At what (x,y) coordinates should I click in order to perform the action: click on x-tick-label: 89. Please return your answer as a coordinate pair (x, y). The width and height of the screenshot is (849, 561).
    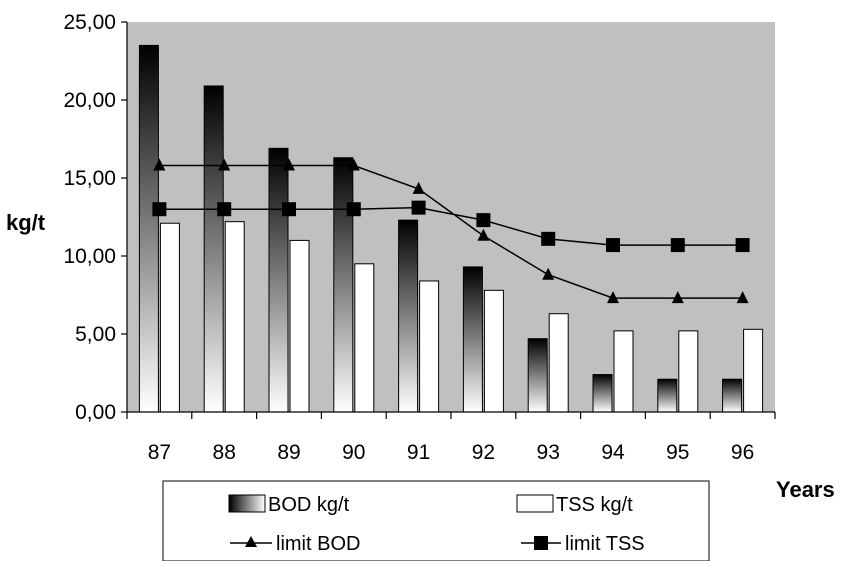
    Looking at the image, I should click on (288, 452).